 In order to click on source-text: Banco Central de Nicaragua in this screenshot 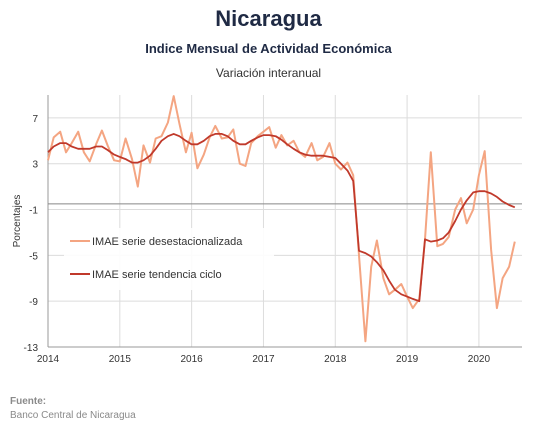, I will do `click(73, 415)`.